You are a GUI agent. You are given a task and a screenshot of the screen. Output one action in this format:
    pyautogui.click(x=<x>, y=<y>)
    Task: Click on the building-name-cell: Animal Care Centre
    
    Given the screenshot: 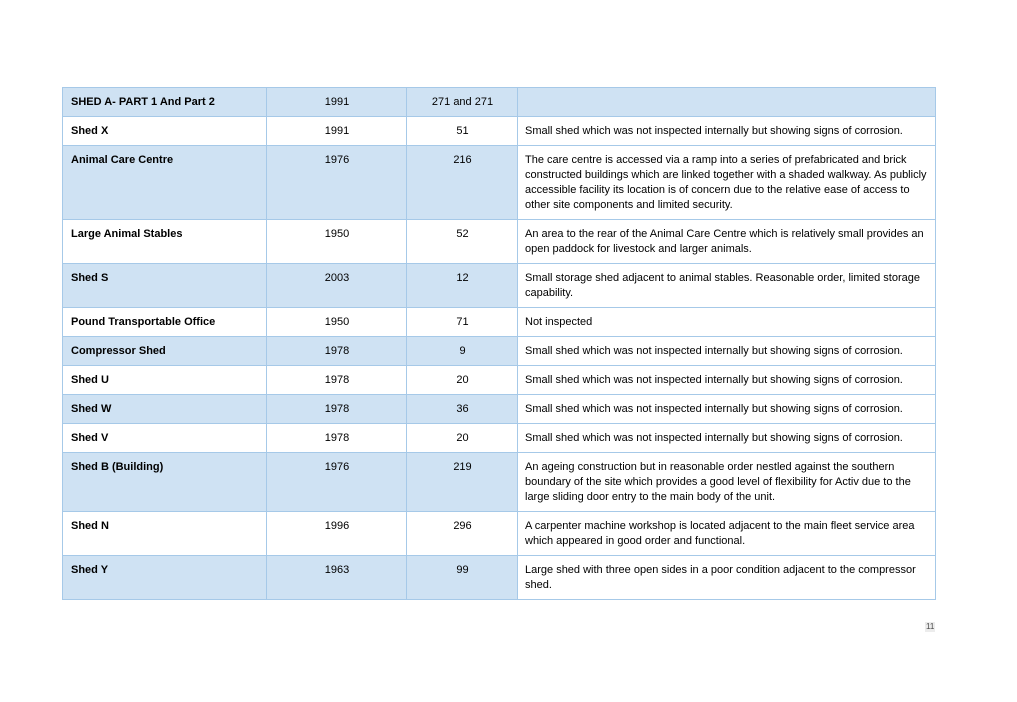 What is the action you would take?
    pyautogui.click(x=164, y=182)
    